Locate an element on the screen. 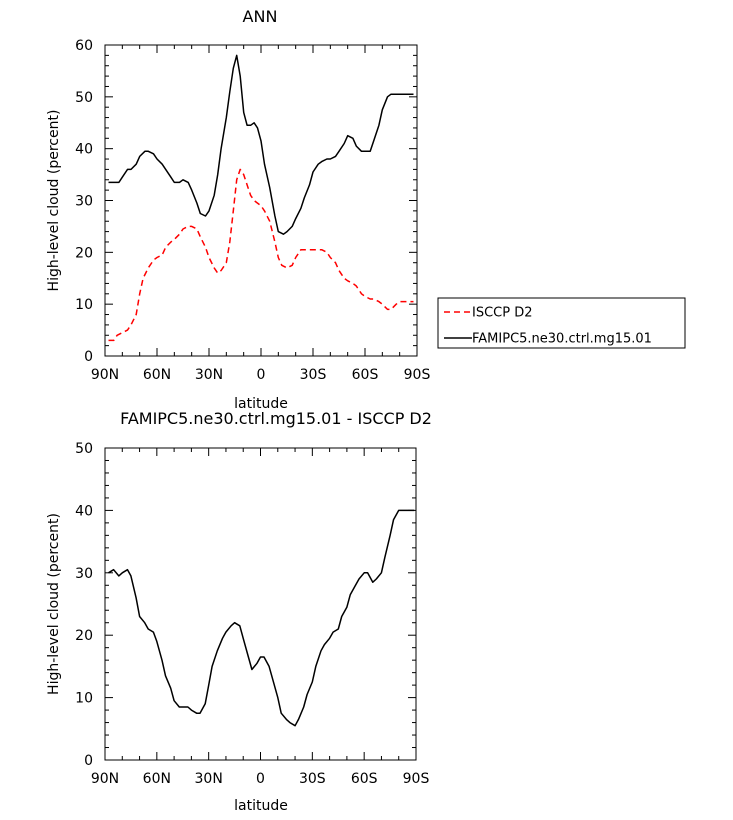  legend: ISCCP D2 FAMIPC5.ne30.ctrl.mg15.01 is located at coordinates (561, 323).